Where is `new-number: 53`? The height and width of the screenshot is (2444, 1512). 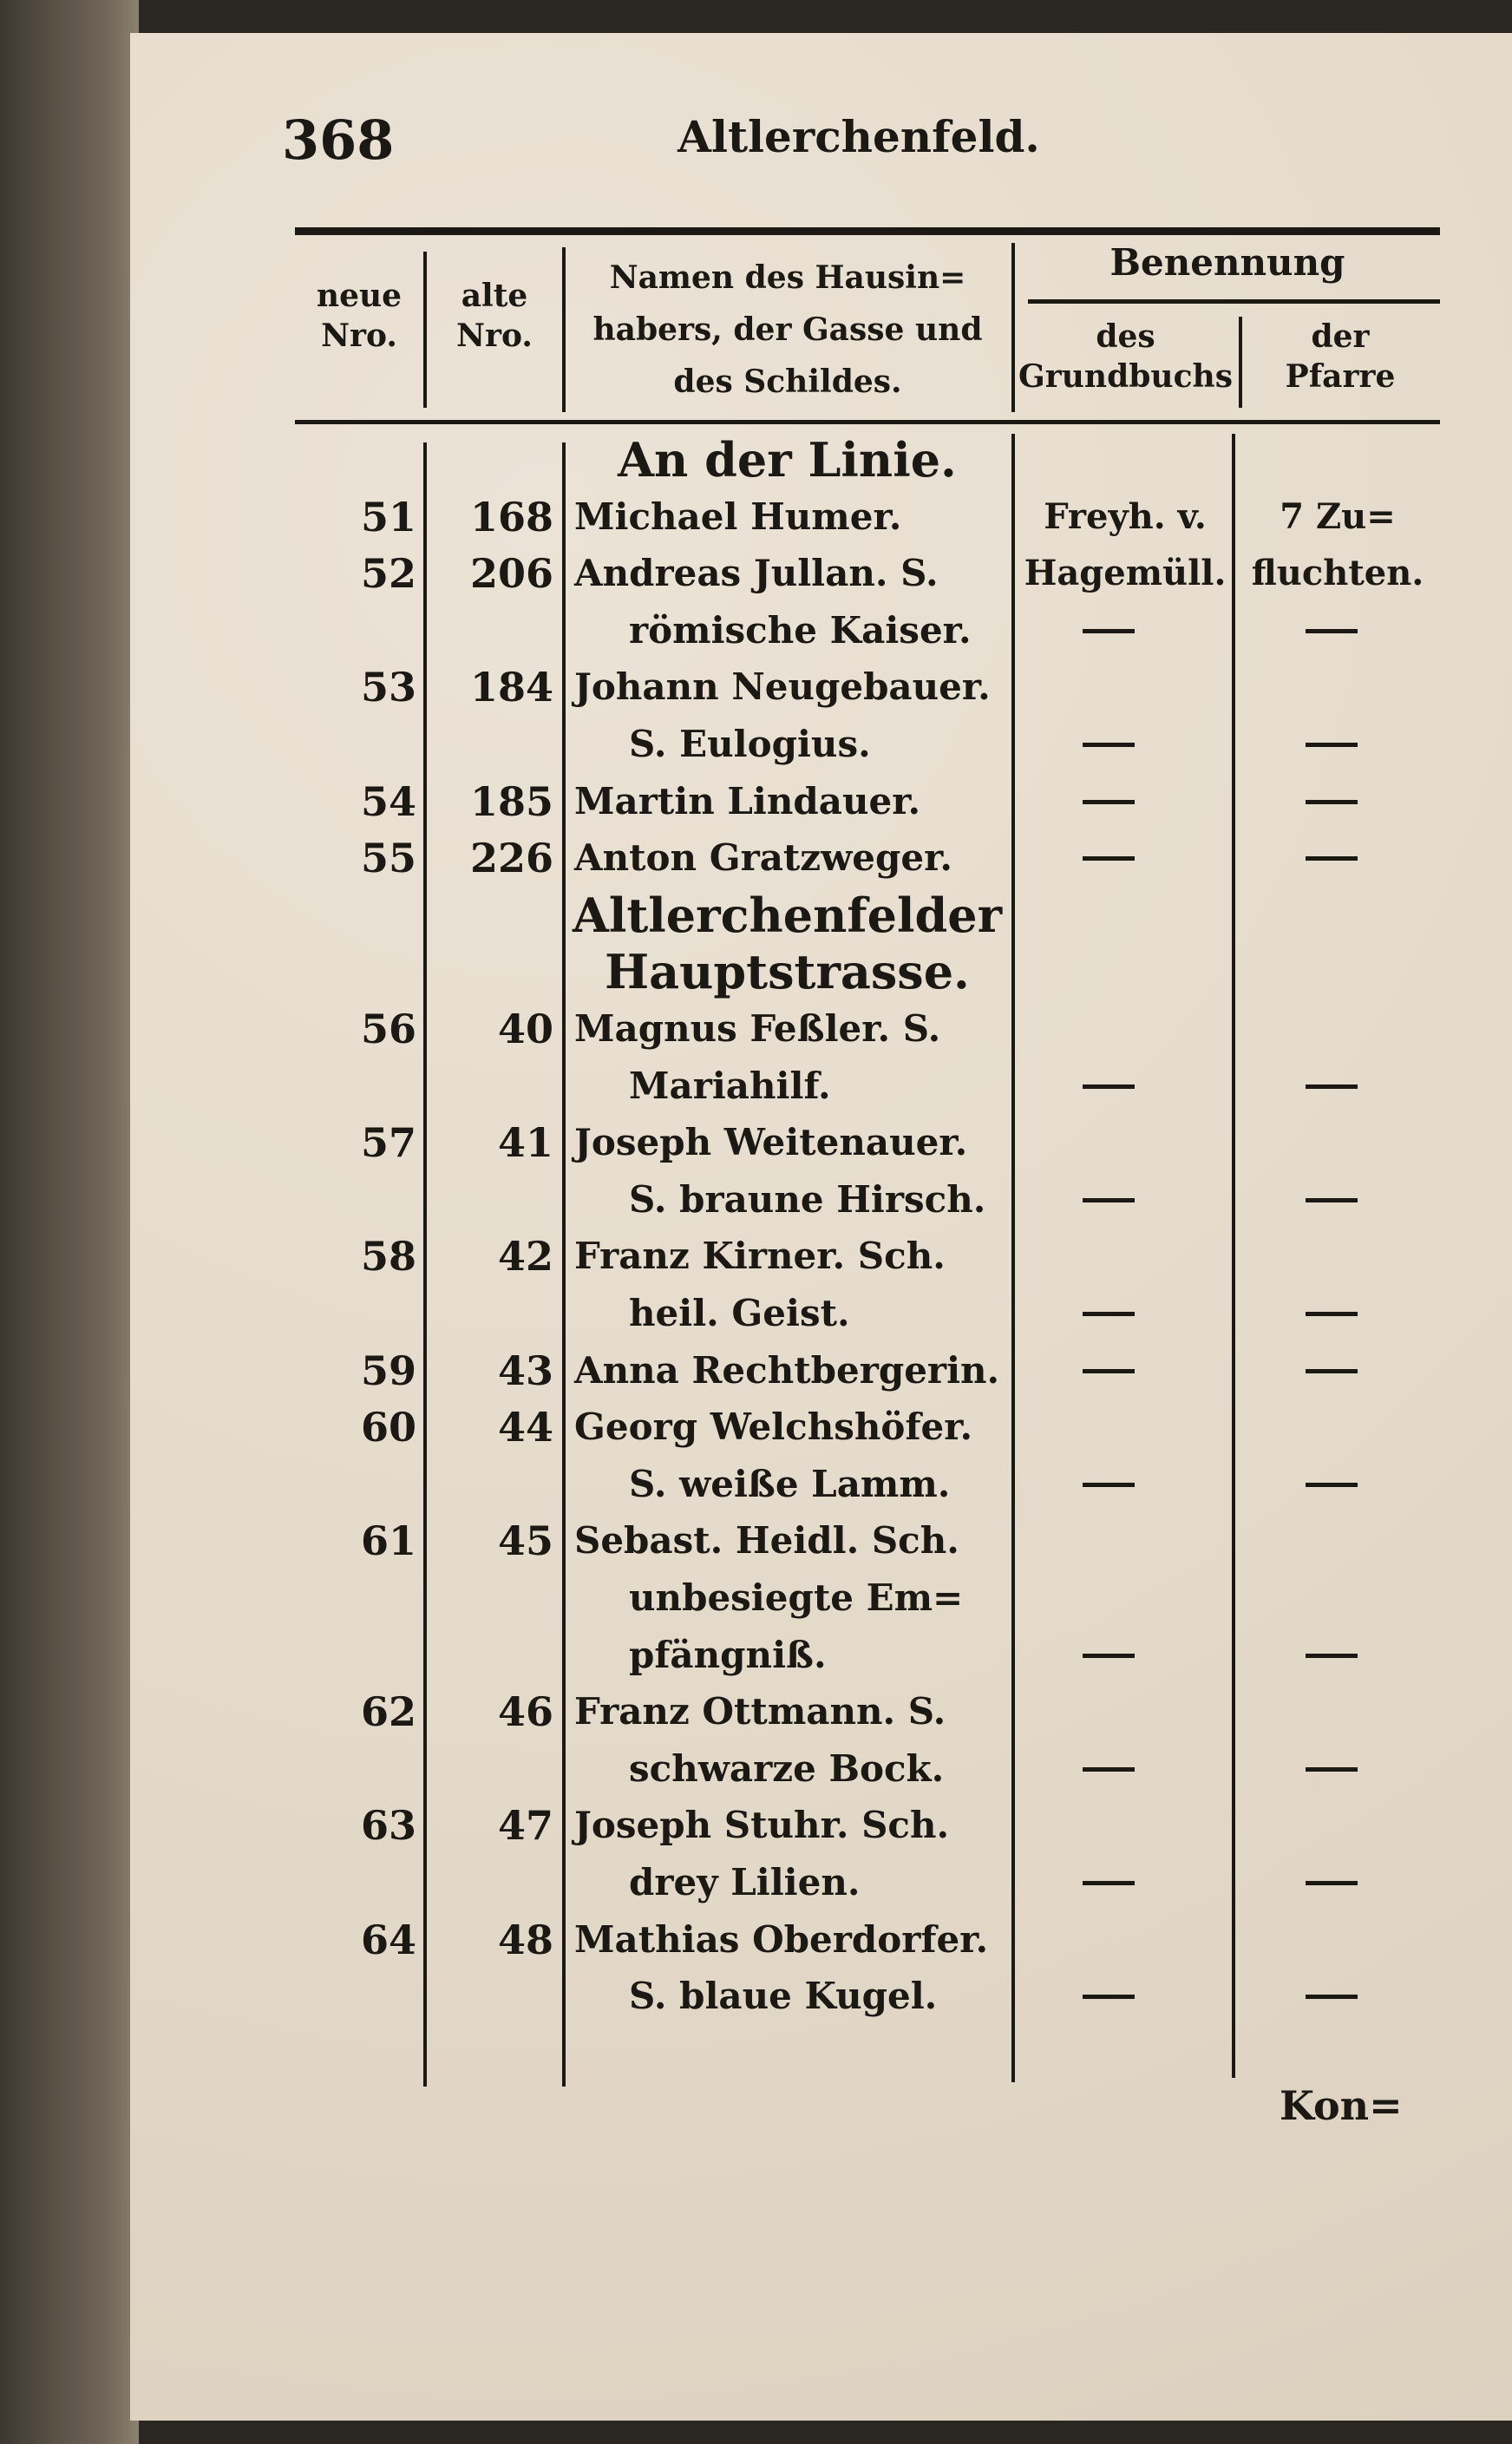
new-number: 53 is located at coordinates (388, 687).